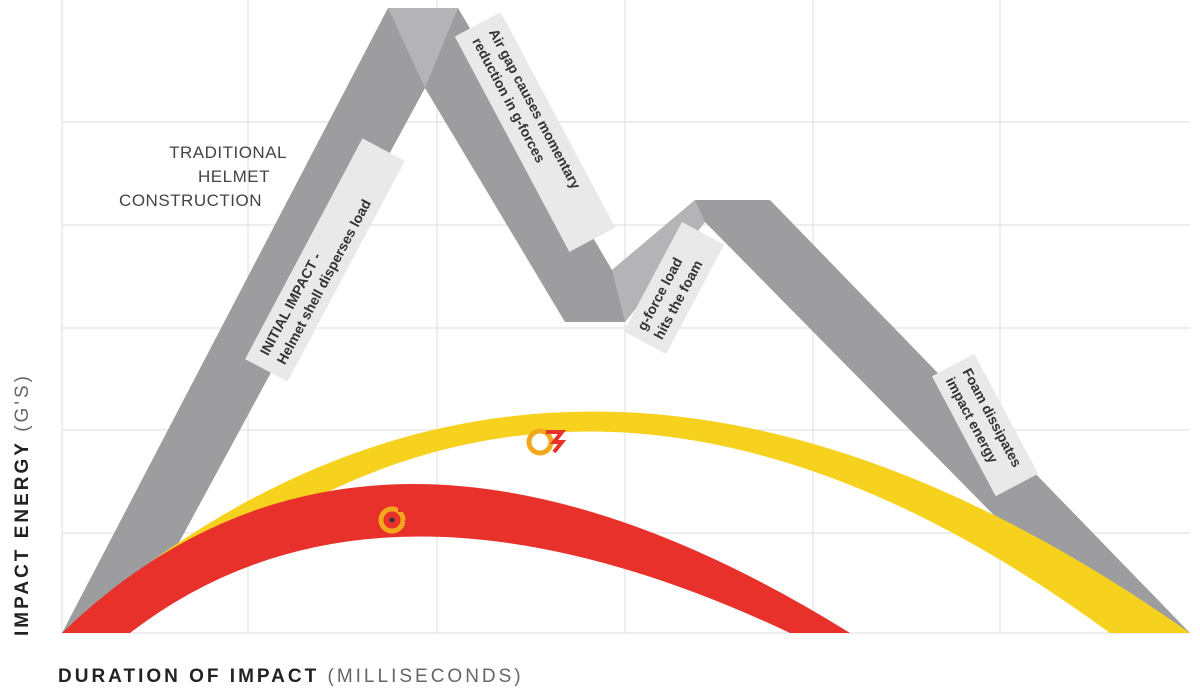  Describe the element at coordinates (234, 176) in the screenshot. I see `legend-label: HELMET` at that location.